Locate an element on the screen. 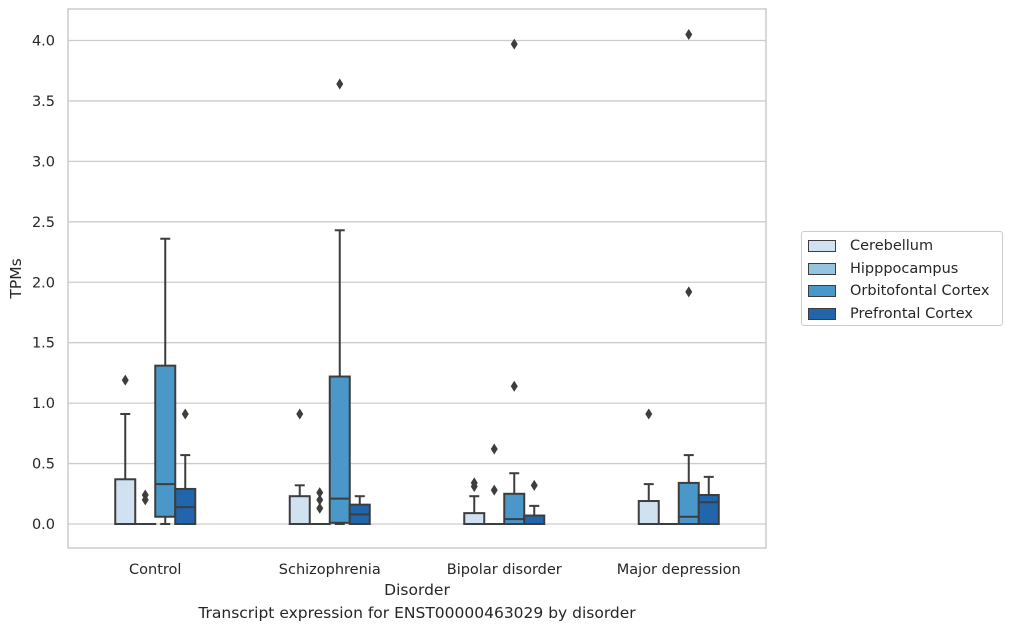 The height and width of the screenshot is (634, 1014). legend-item: Prefrontal Cortex is located at coordinates (905, 314).